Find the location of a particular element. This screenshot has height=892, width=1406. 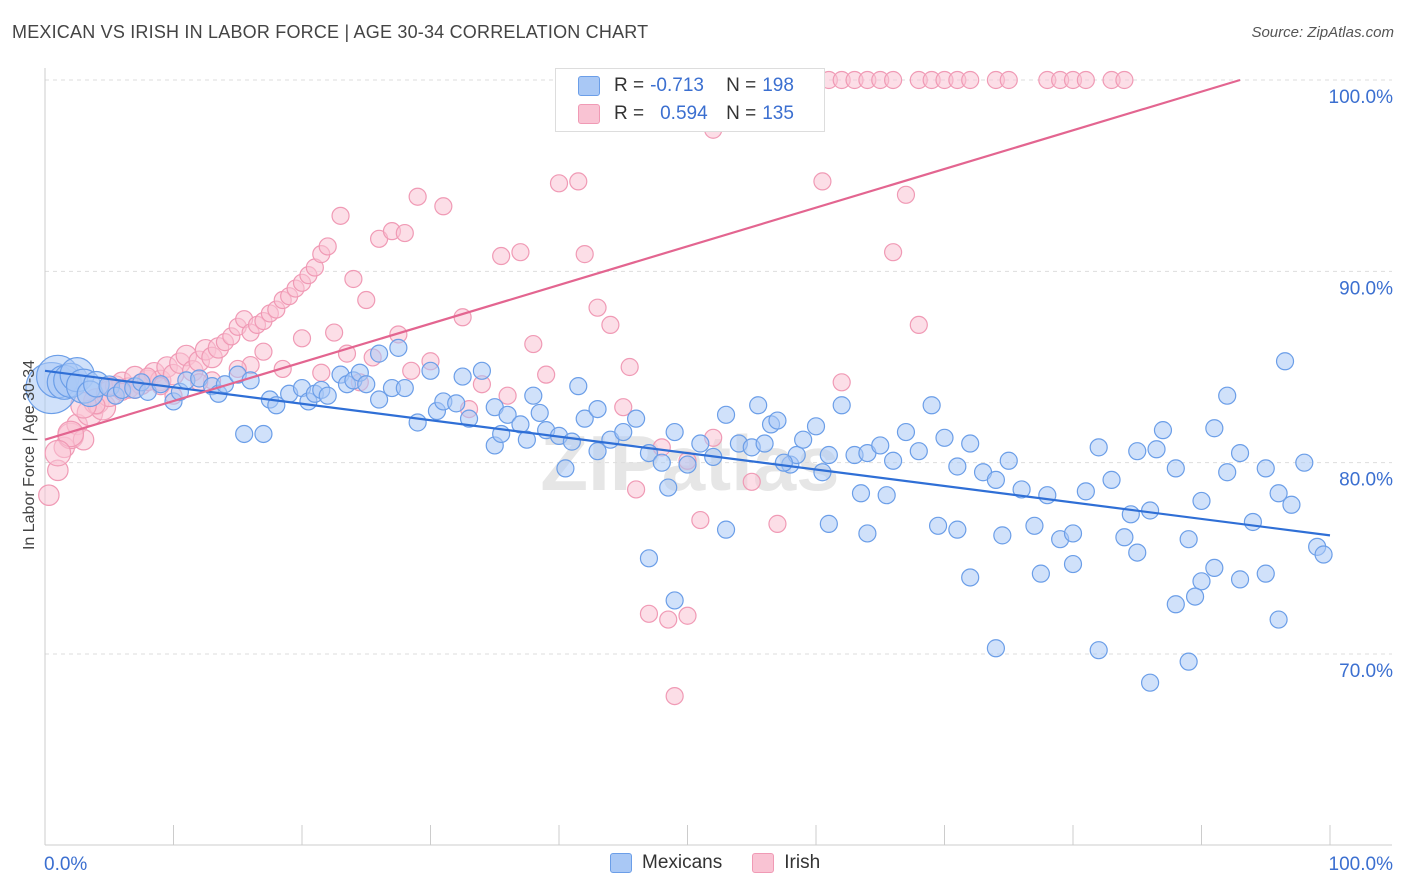

y-tick-label: 70.0% is located at coordinates (1366, 671).